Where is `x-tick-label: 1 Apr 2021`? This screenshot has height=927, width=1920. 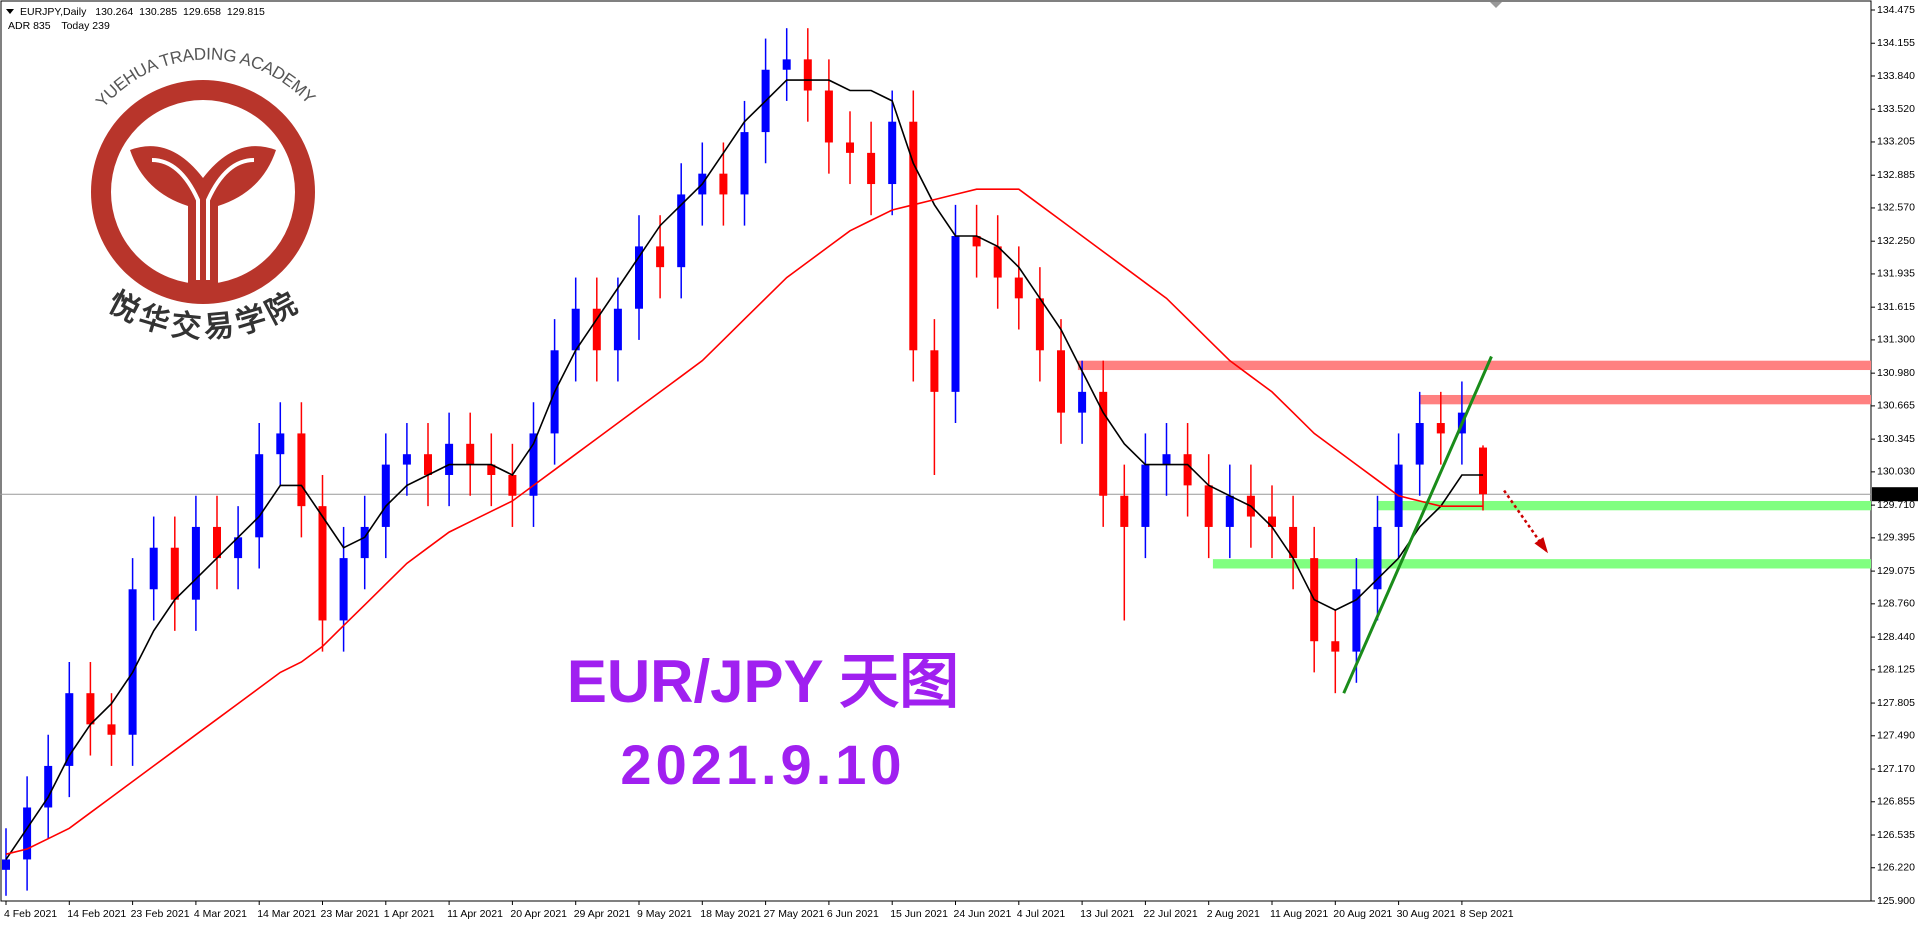 x-tick-label: 1 Apr 2021 is located at coordinates (409, 914).